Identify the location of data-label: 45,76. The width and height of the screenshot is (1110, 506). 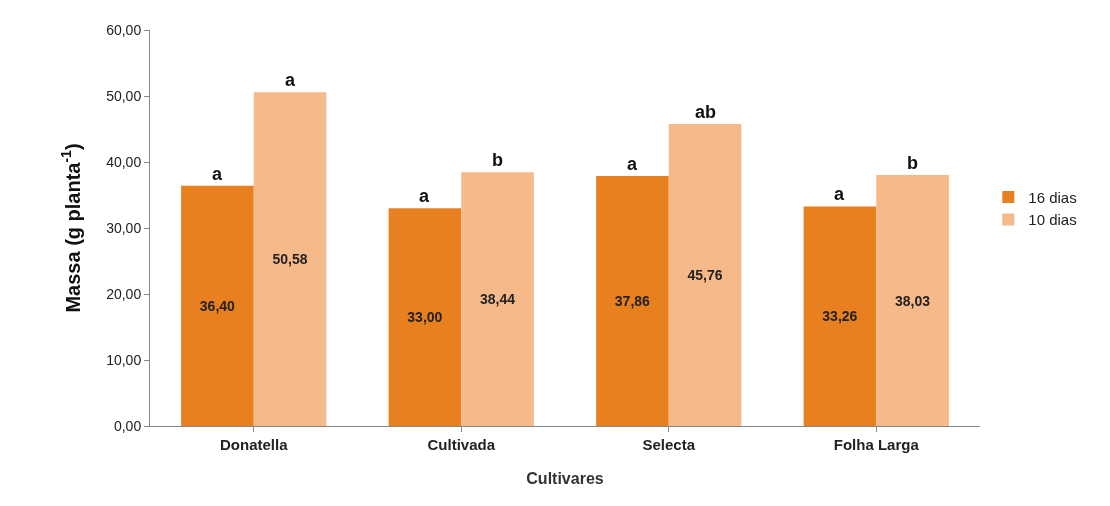
(705, 274).